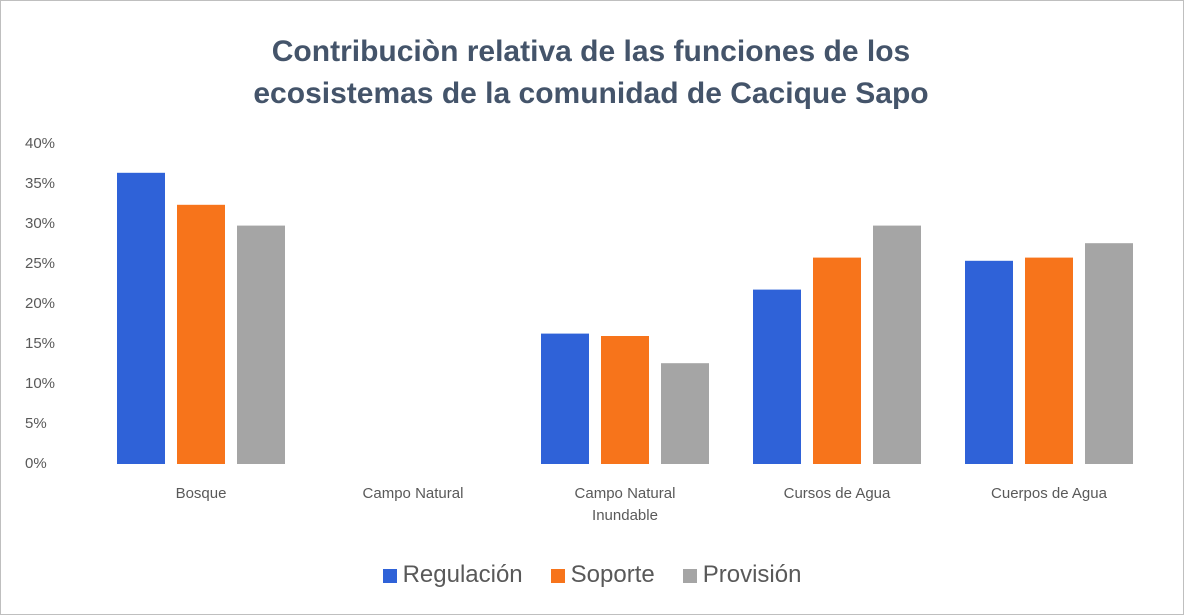  Describe the element at coordinates (40, 303) in the screenshot. I see `y-tick-label: 20%` at that location.